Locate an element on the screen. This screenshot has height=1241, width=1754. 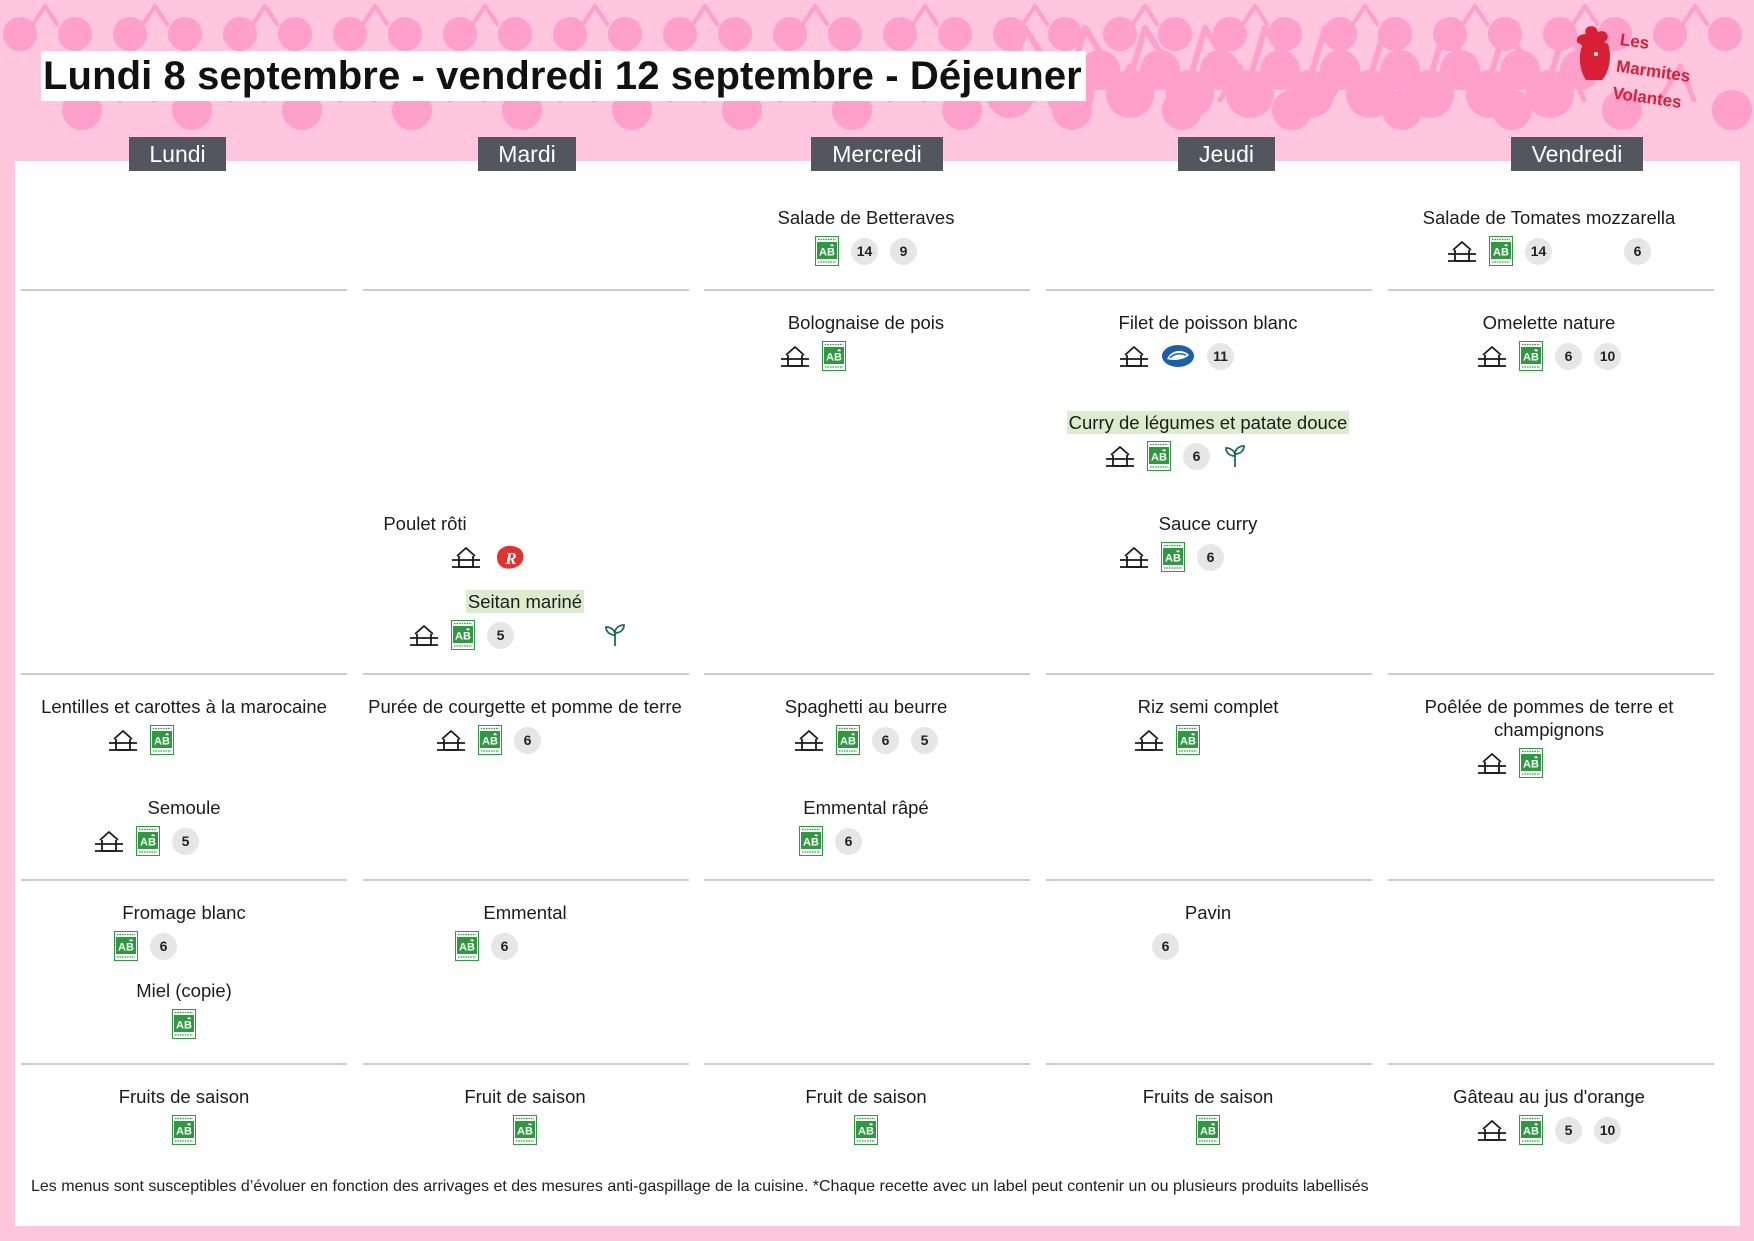
dish-name: Filet de poisson blanc is located at coordinates (1208, 322).